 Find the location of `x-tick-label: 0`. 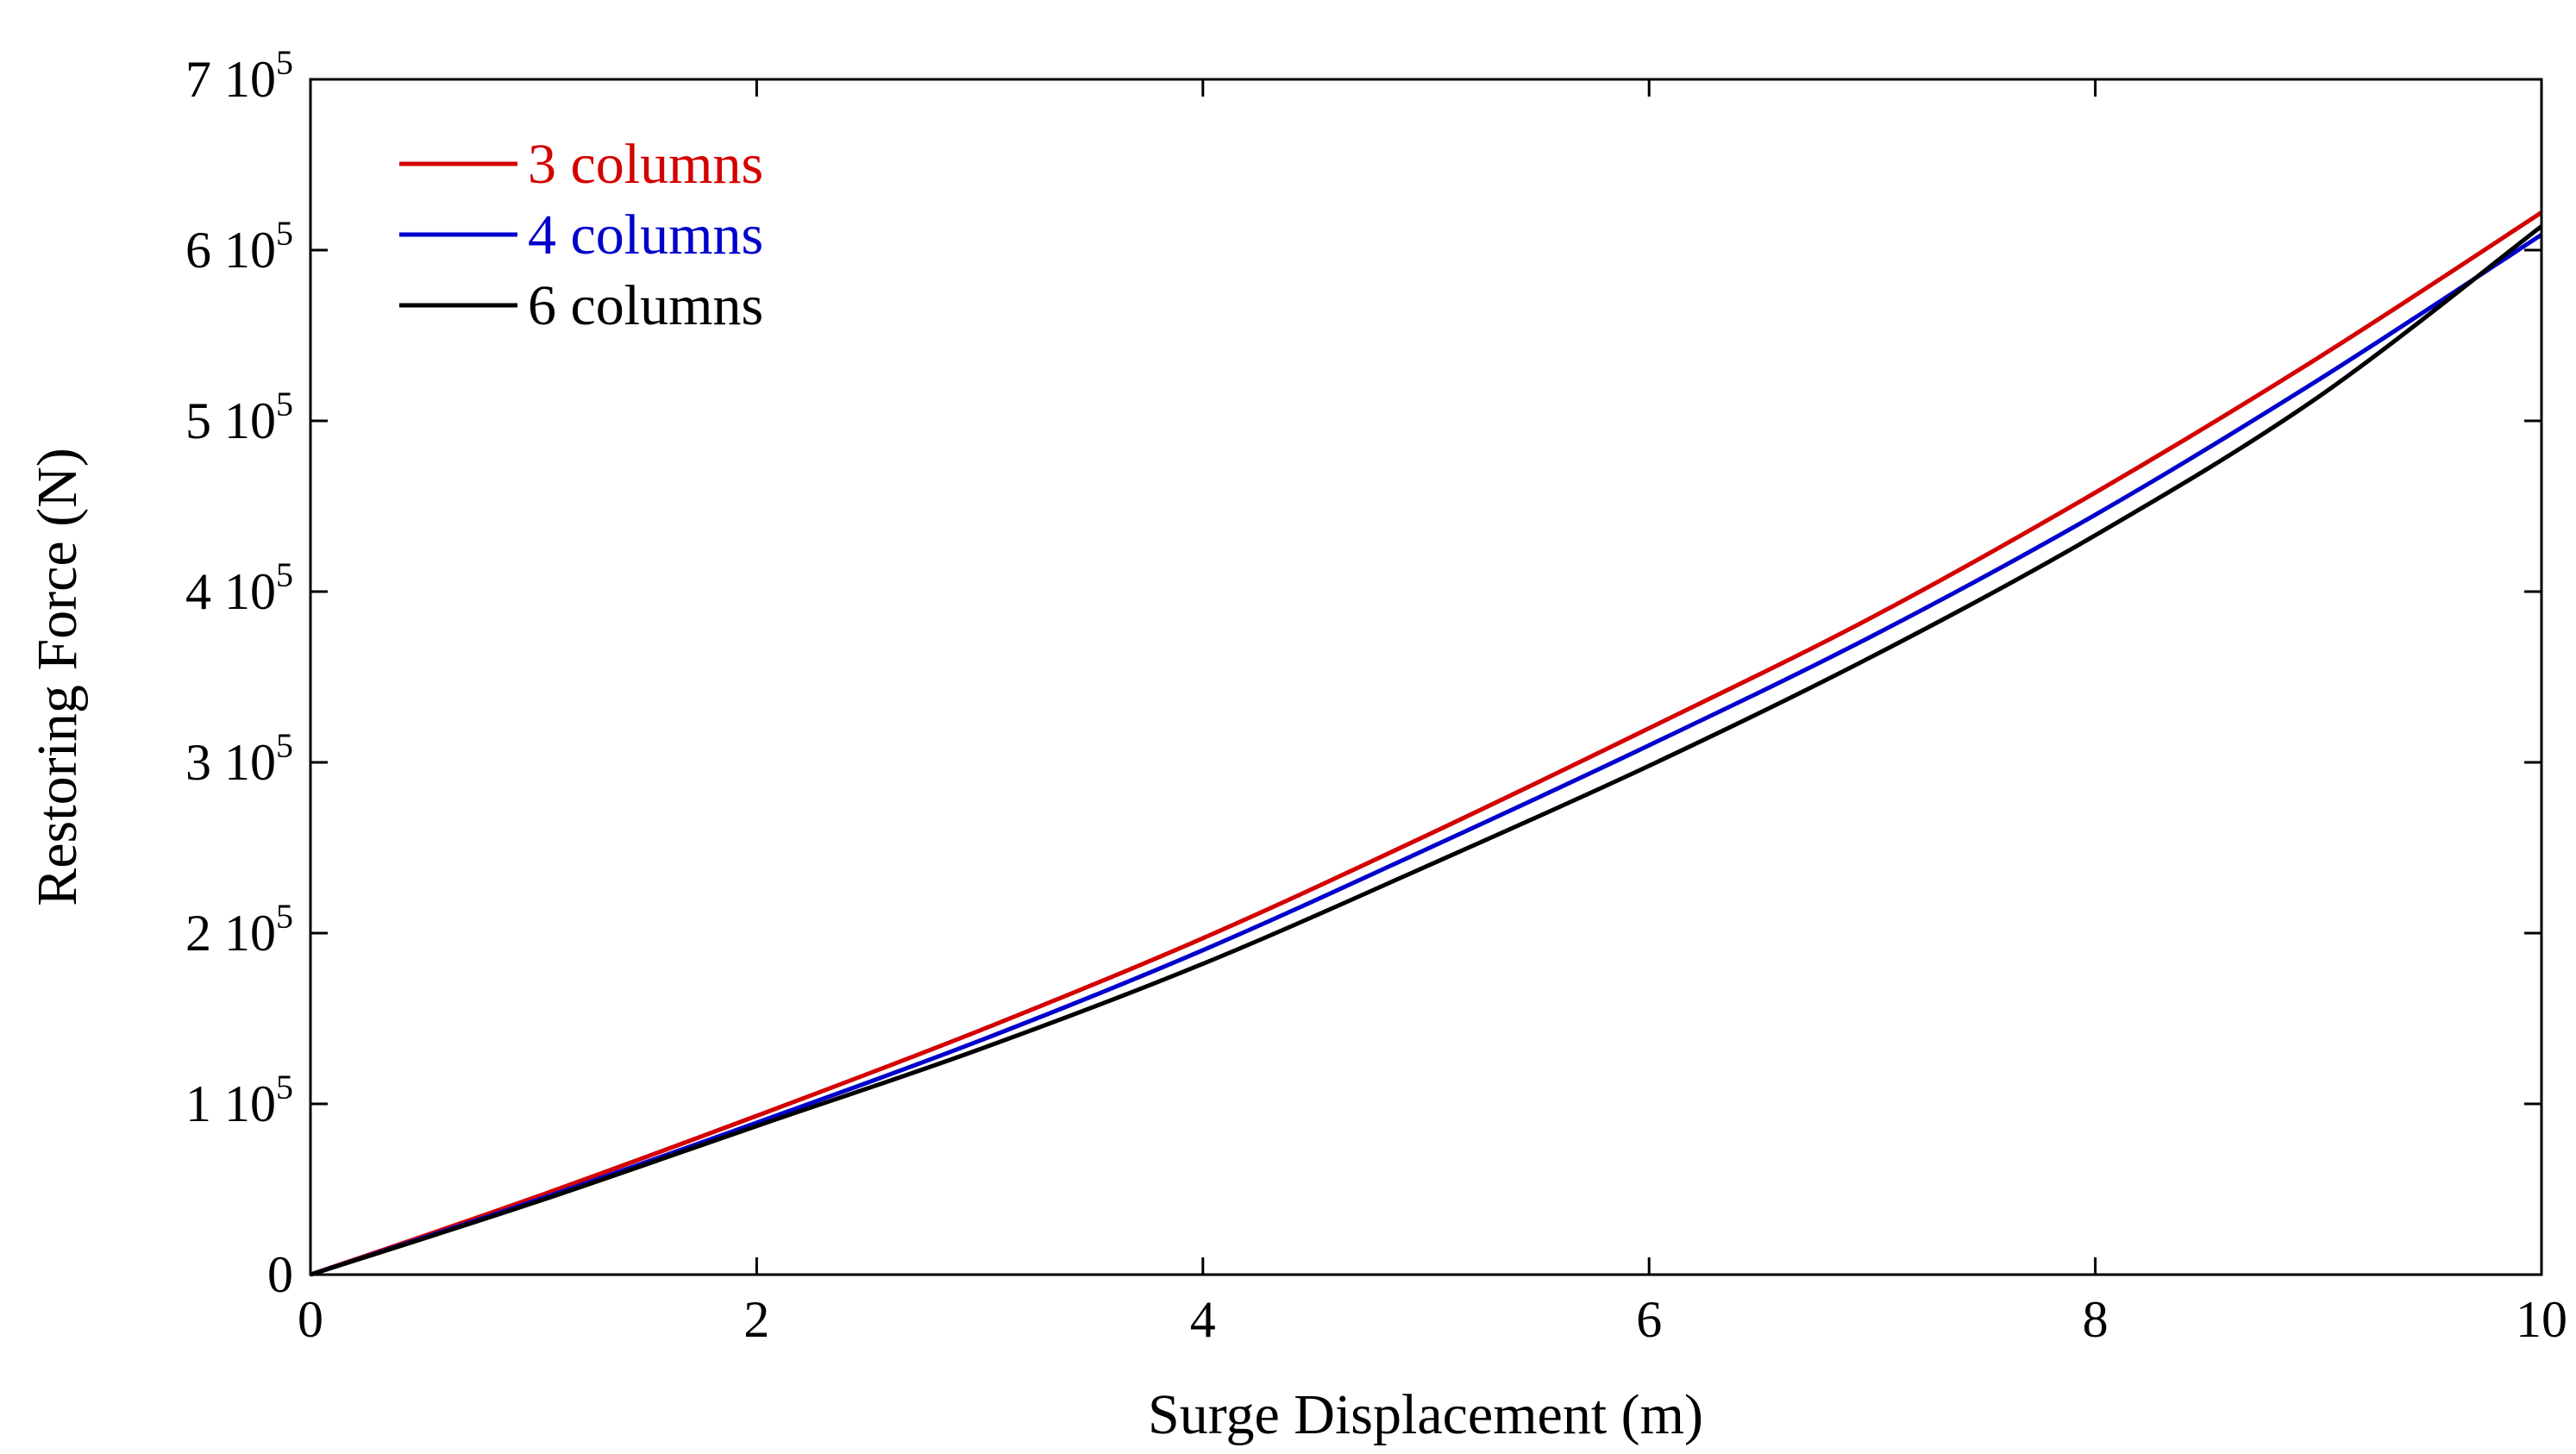

x-tick-label: 0 is located at coordinates (310, 1319).